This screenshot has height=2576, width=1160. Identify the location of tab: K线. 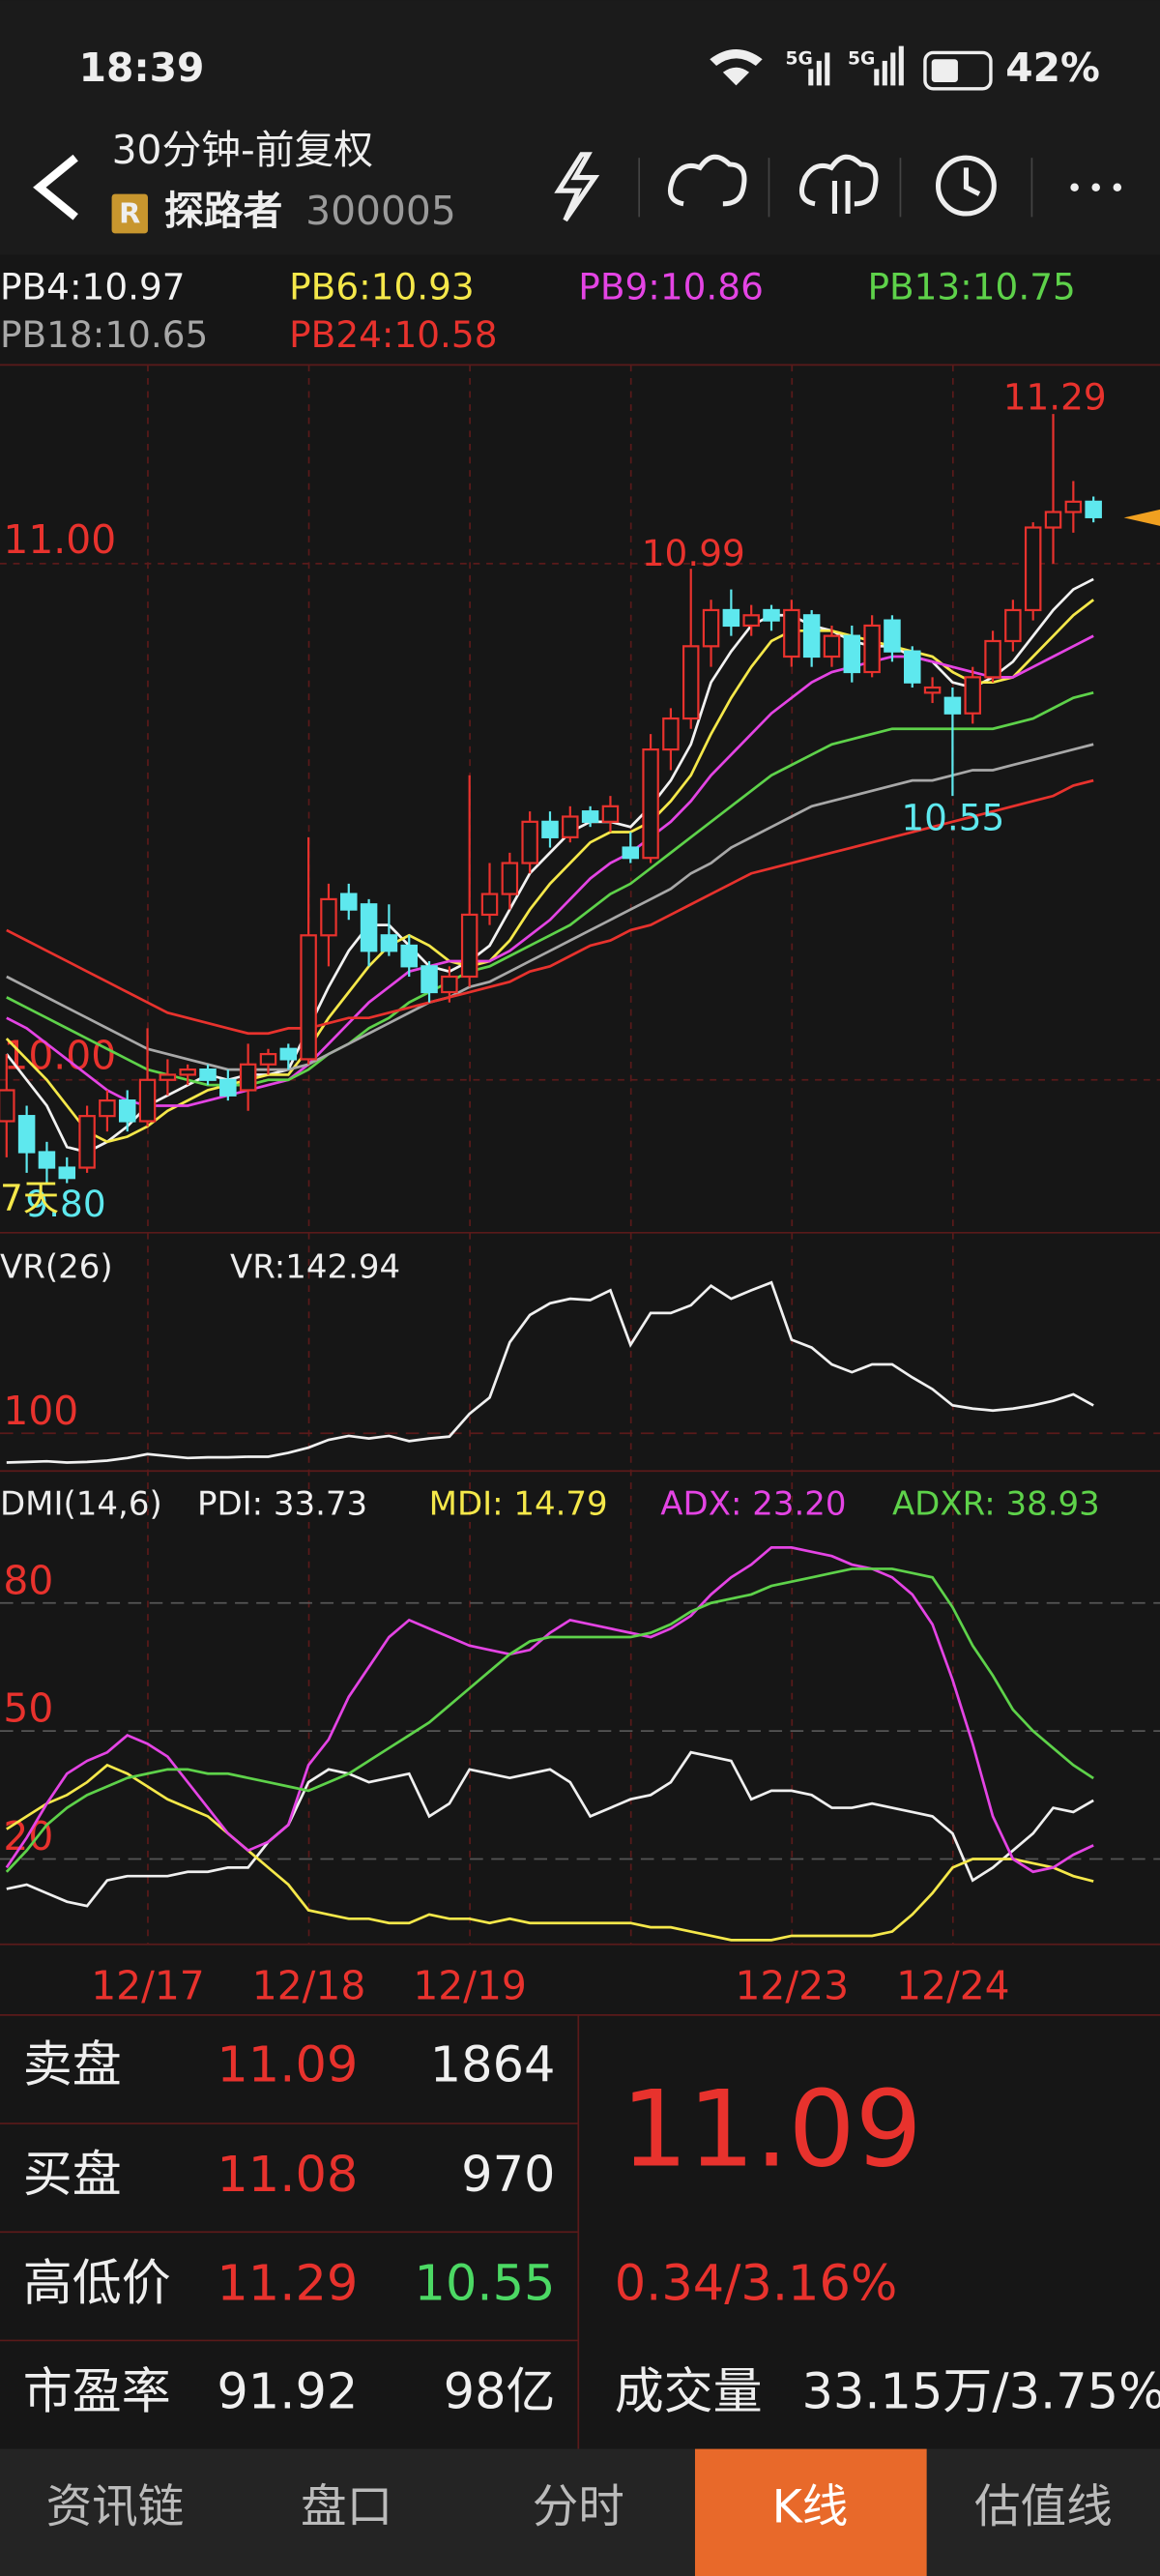
(811, 2506).